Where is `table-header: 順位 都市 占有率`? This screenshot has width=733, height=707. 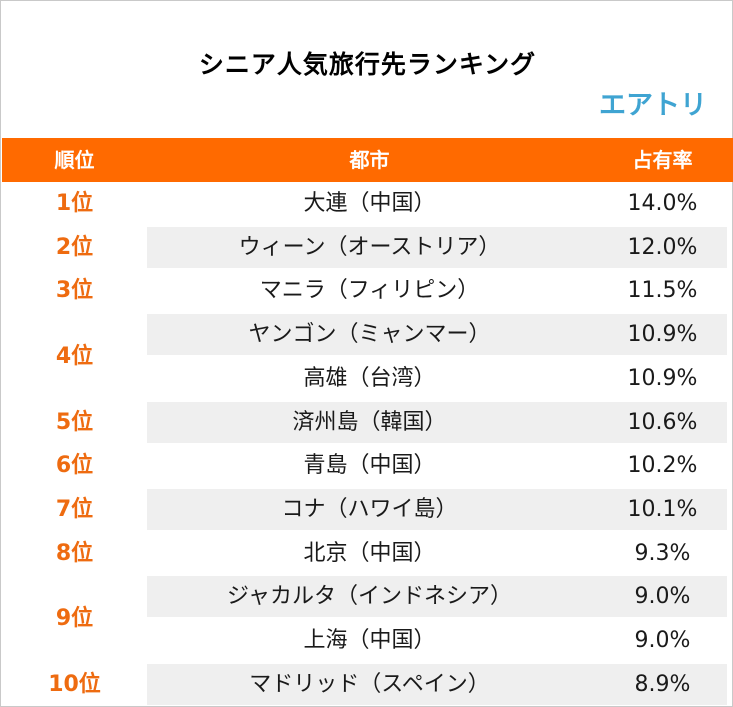
table-header: 順位 都市 占有率 is located at coordinates (367, 160).